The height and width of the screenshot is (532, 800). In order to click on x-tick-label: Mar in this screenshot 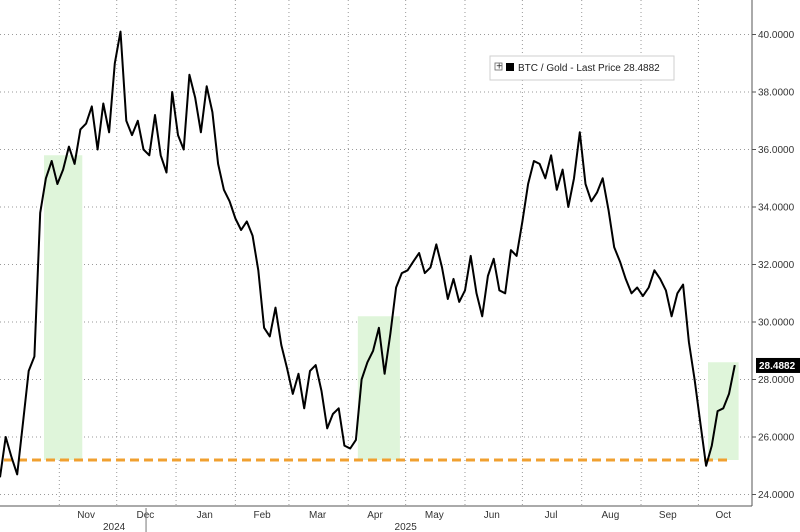, I will do `click(318, 515)`.